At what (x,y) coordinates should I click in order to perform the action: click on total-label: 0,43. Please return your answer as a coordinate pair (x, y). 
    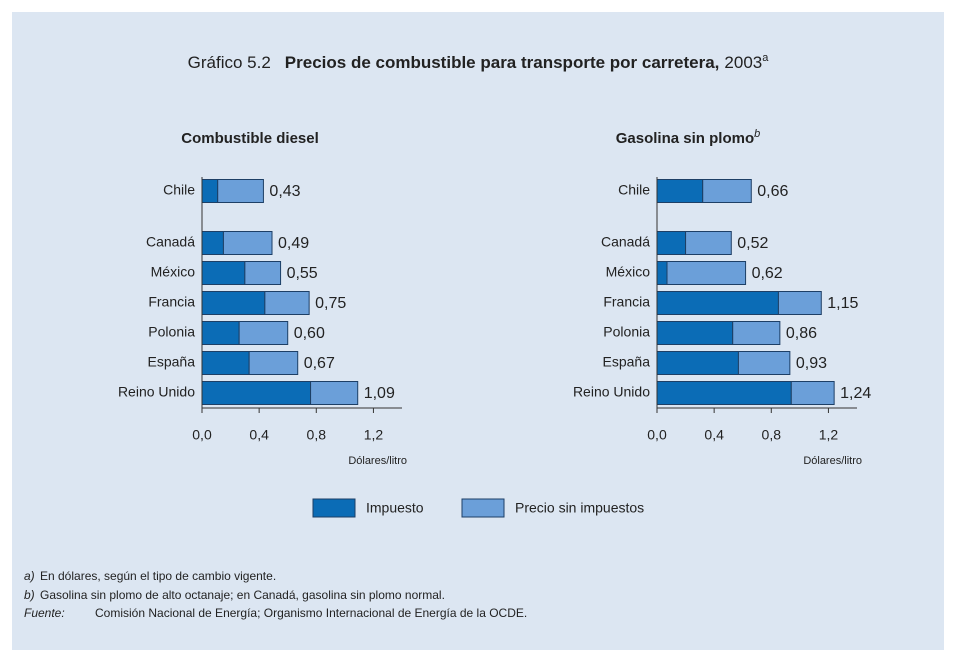
    Looking at the image, I should click on (284, 191).